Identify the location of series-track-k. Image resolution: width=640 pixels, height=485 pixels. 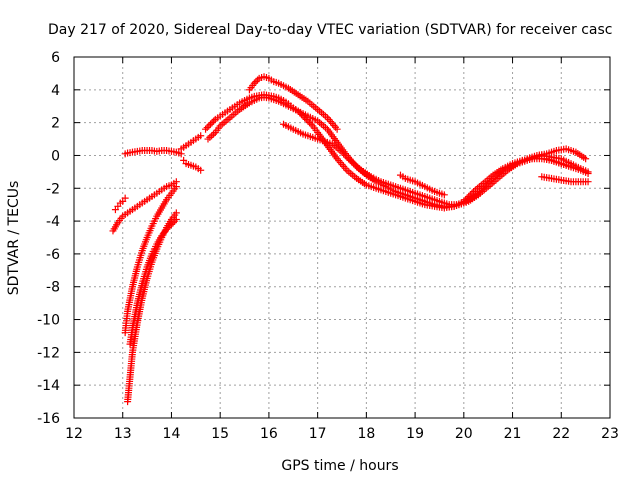
(293, 103).